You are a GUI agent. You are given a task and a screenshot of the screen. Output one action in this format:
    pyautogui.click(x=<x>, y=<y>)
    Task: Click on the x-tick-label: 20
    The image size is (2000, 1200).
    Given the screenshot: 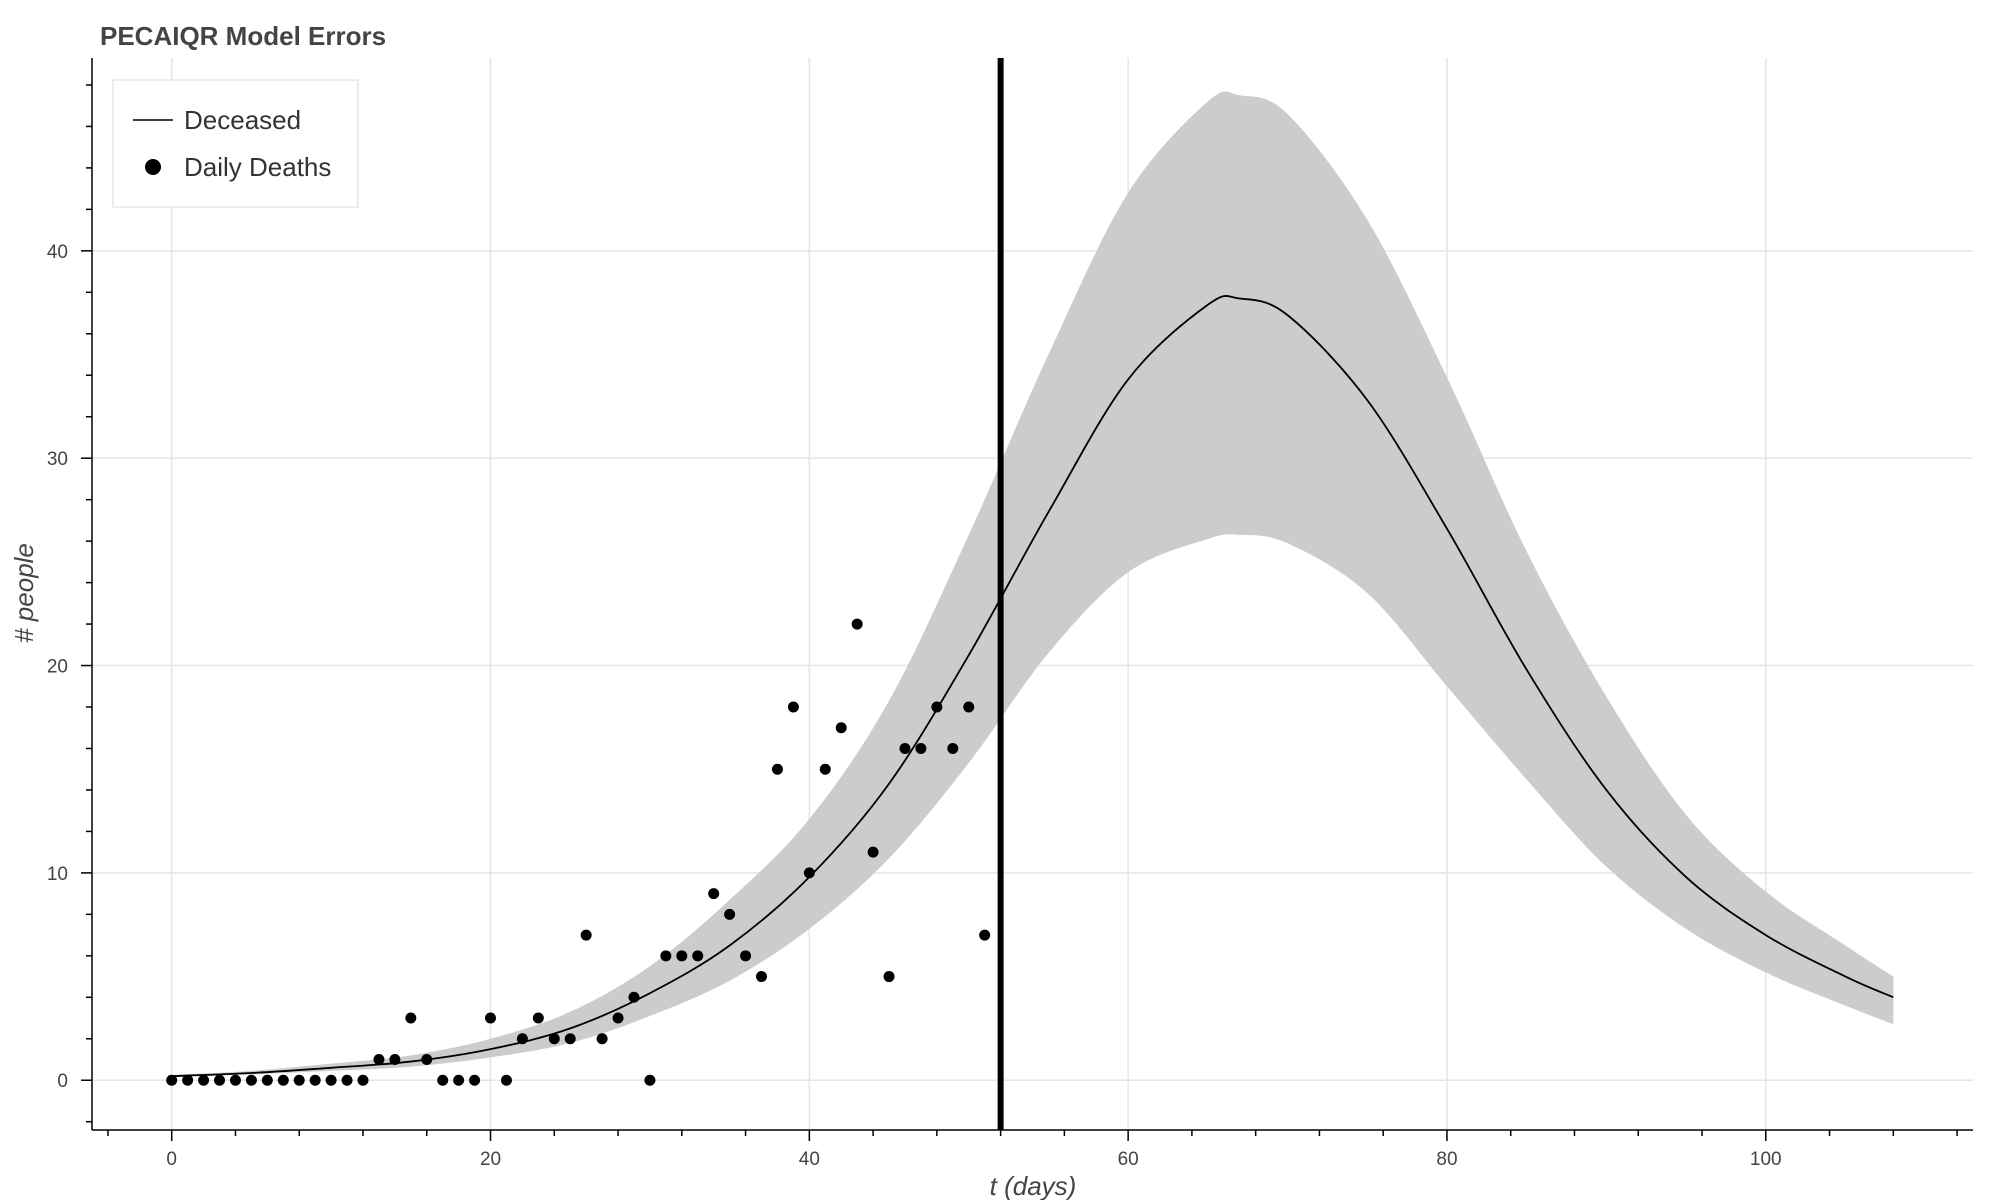 What is the action you would take?
    pyautogui.click(x=490, y=1159)
    